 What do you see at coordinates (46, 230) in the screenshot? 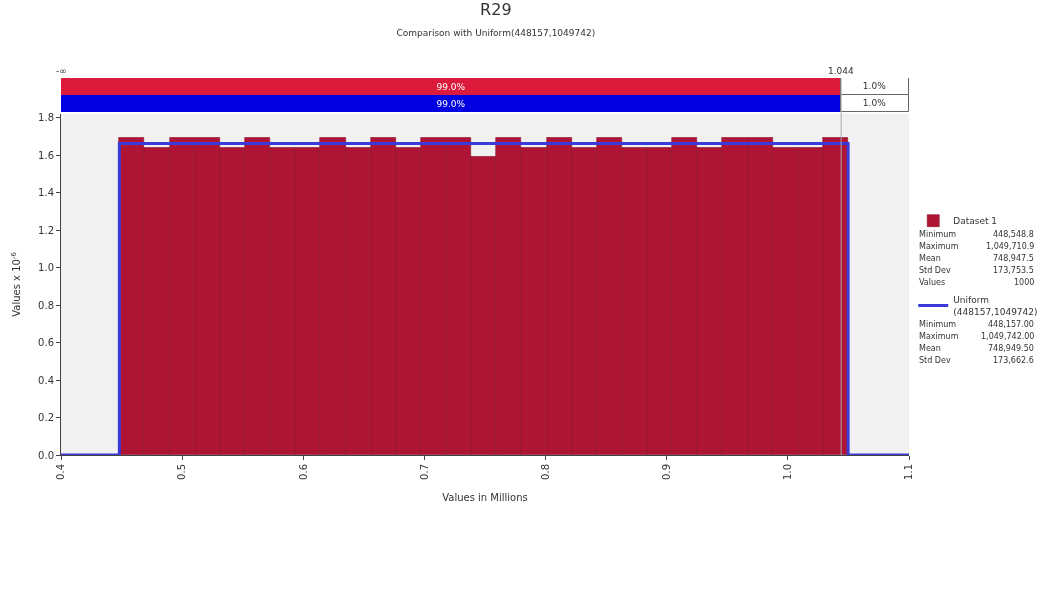
I see `y-tick-label: 1.2` at bounding box center [46, 230].